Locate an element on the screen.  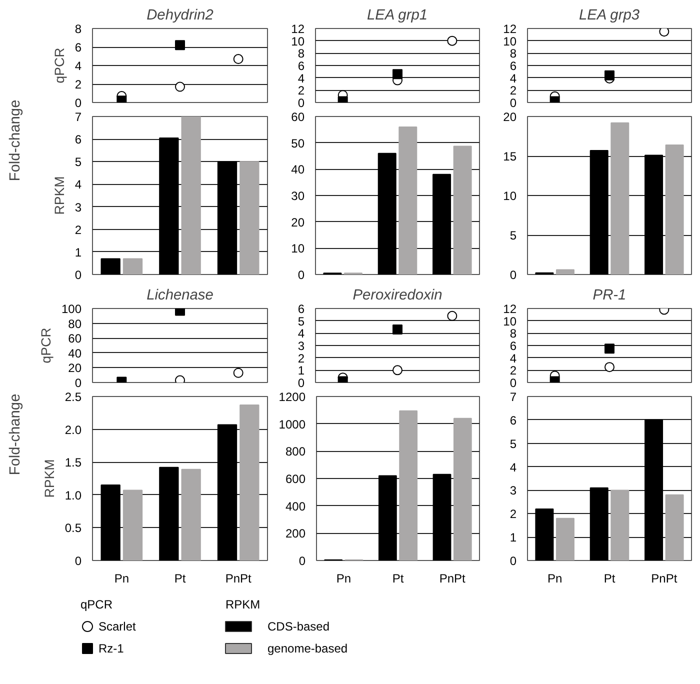
chart-title: LEA grp1 is located at coordinates (397, 16).